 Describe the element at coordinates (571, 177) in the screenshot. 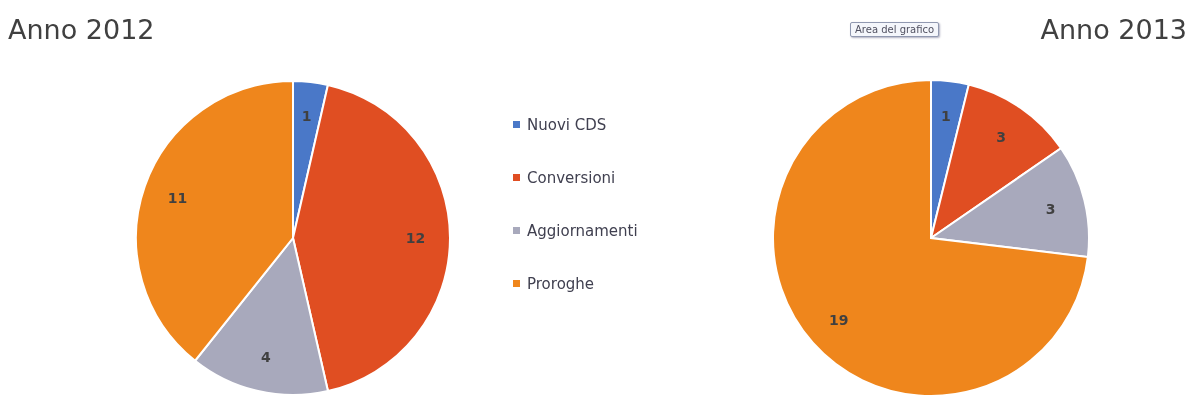

I see `legend-label: Conversioni` at that location.